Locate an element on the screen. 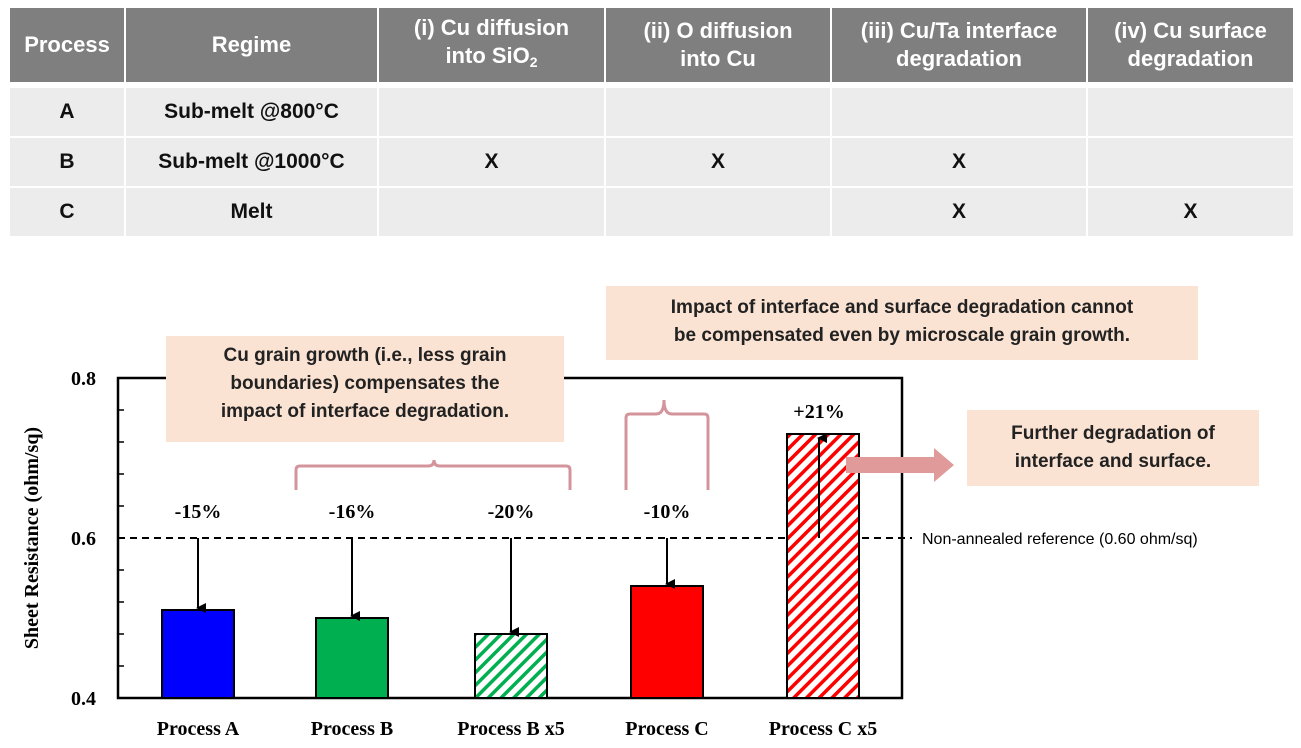 The width and height of the screenshot is (1301, 748). change-label: -16% is located at coordinates (352, 512).